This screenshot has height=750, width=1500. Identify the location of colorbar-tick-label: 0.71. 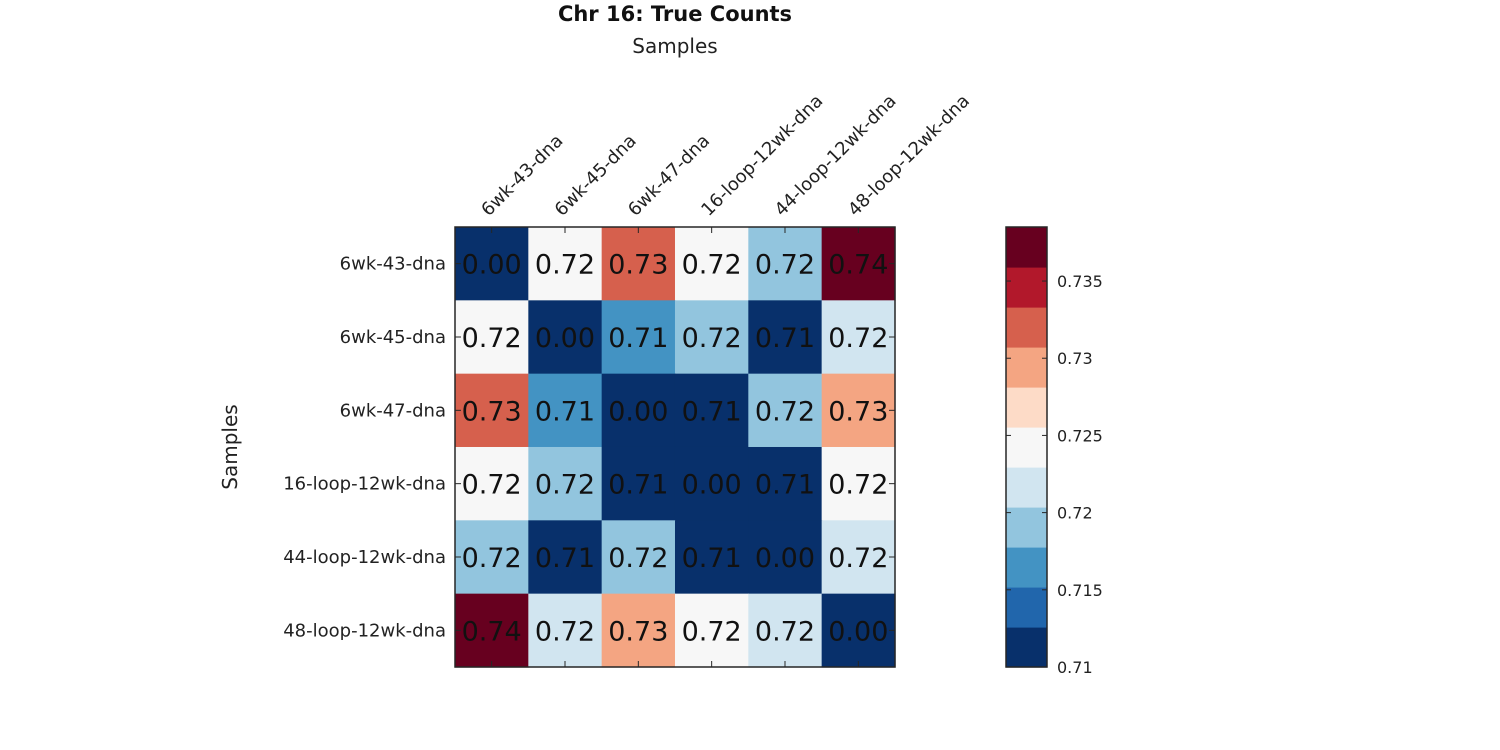
(1075, 667).